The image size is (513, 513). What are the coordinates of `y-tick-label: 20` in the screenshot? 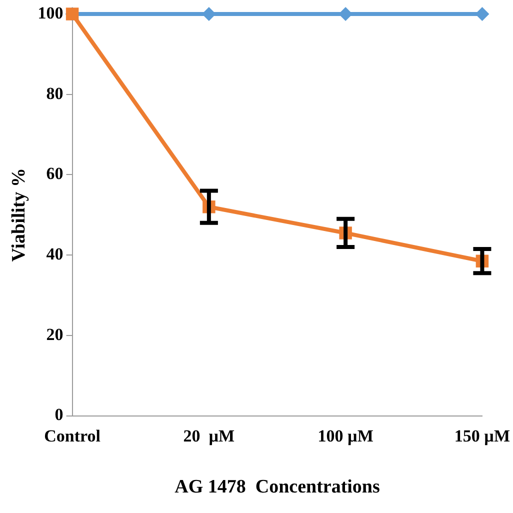 It's located at (55, 334).